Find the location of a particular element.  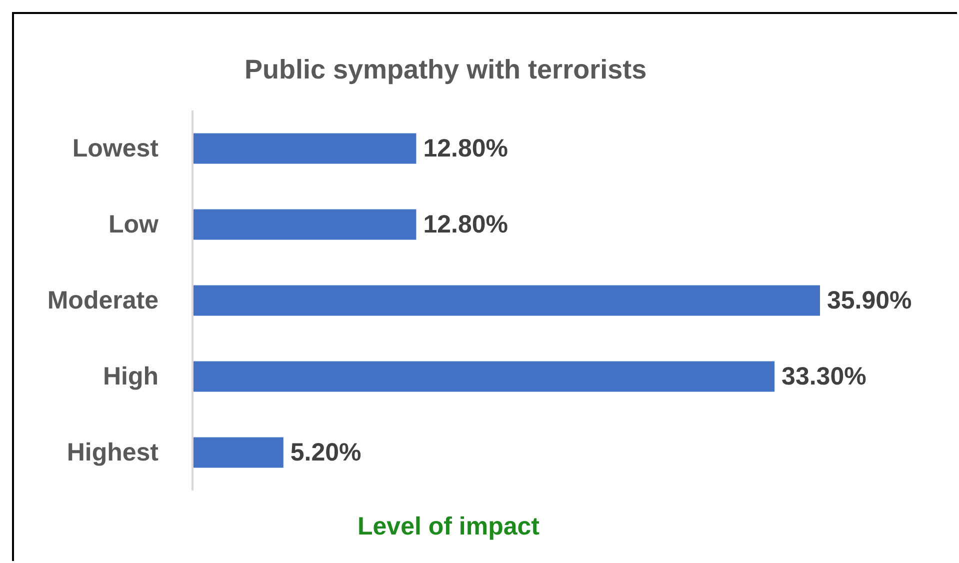

data-label: 5.20% is located at coordinates (326, 452).